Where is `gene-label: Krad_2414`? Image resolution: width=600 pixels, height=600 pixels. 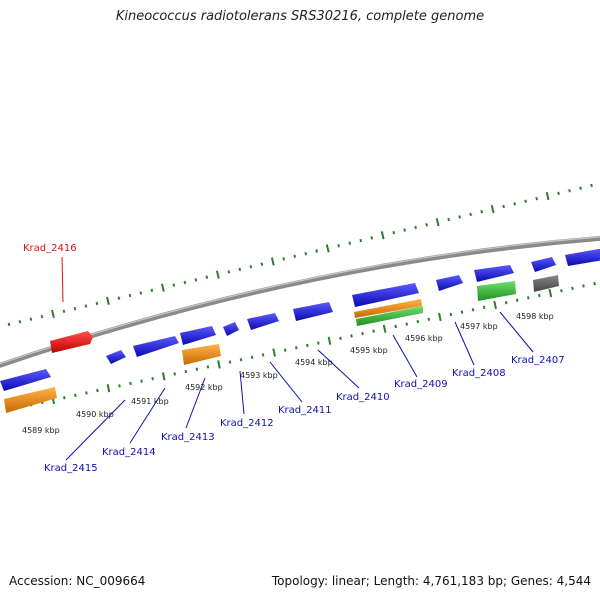
gene-label: Krad_2414 is located at coordinates (129, 452).